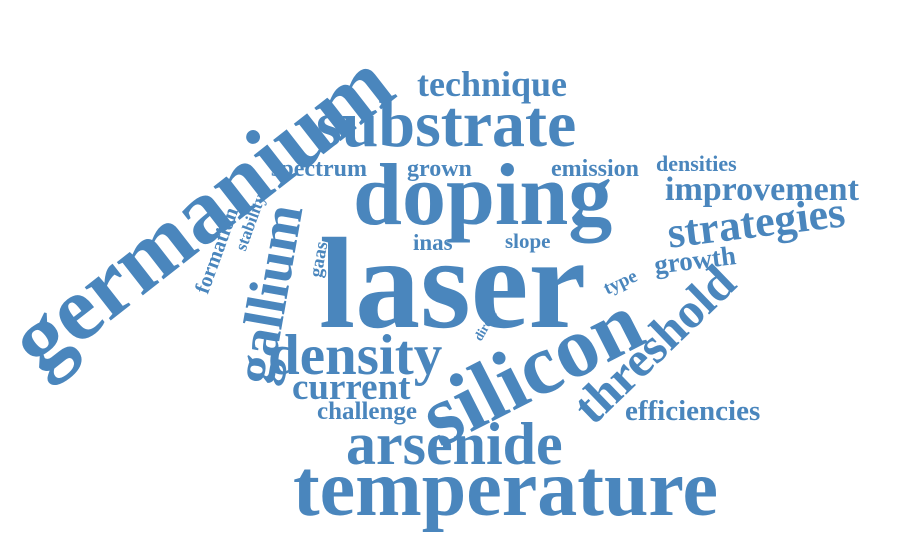 The height and width of the screenshot is (537, 900). I want to click on word-technique: technique, so click(492, 84).